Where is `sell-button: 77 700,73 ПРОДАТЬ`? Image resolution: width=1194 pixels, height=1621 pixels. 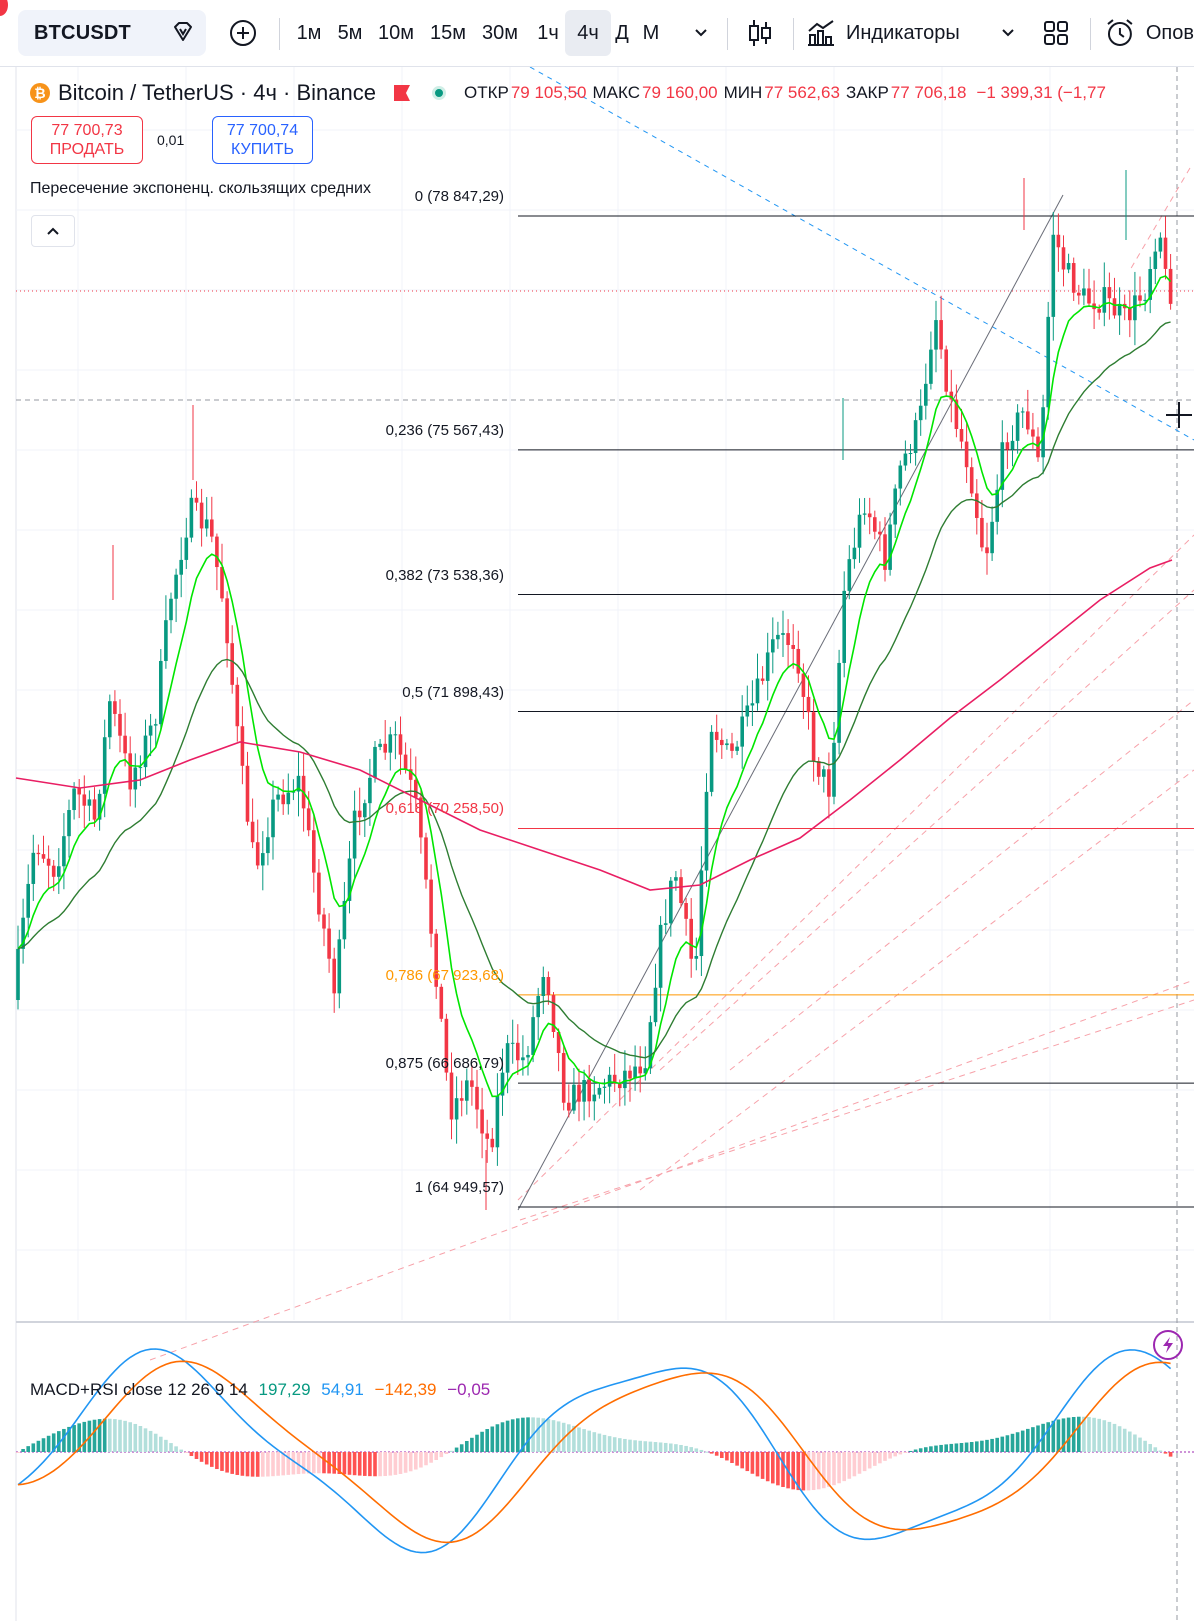
sell-button: 77 700,73 ПРОДАТЬ is located at coordinates (87, 140).